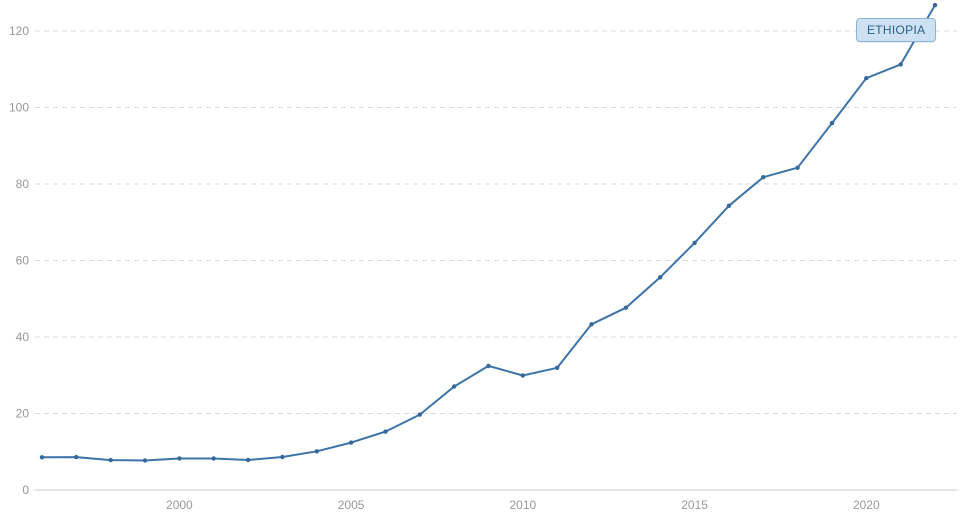  What do you see at coordinates (522, 505) in the screenshot?
I see `x-tick-label: 2010` at bounding box center [522, 505].